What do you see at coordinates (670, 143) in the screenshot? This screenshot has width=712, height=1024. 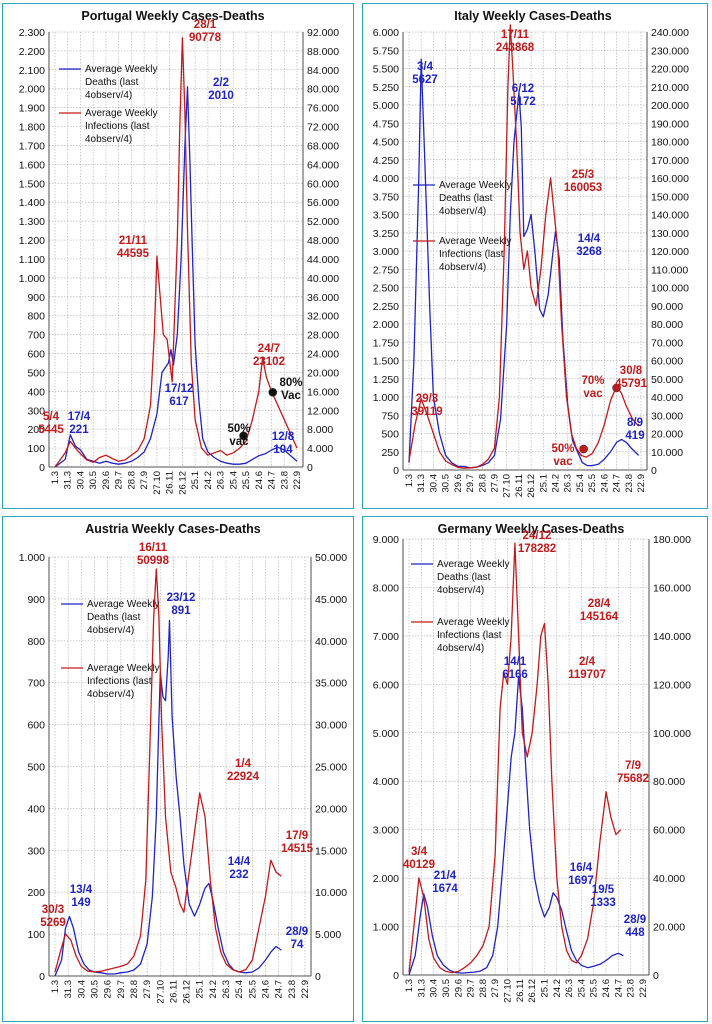 I see `right-tick-label: 180.000` at bounding box center [670, 143].